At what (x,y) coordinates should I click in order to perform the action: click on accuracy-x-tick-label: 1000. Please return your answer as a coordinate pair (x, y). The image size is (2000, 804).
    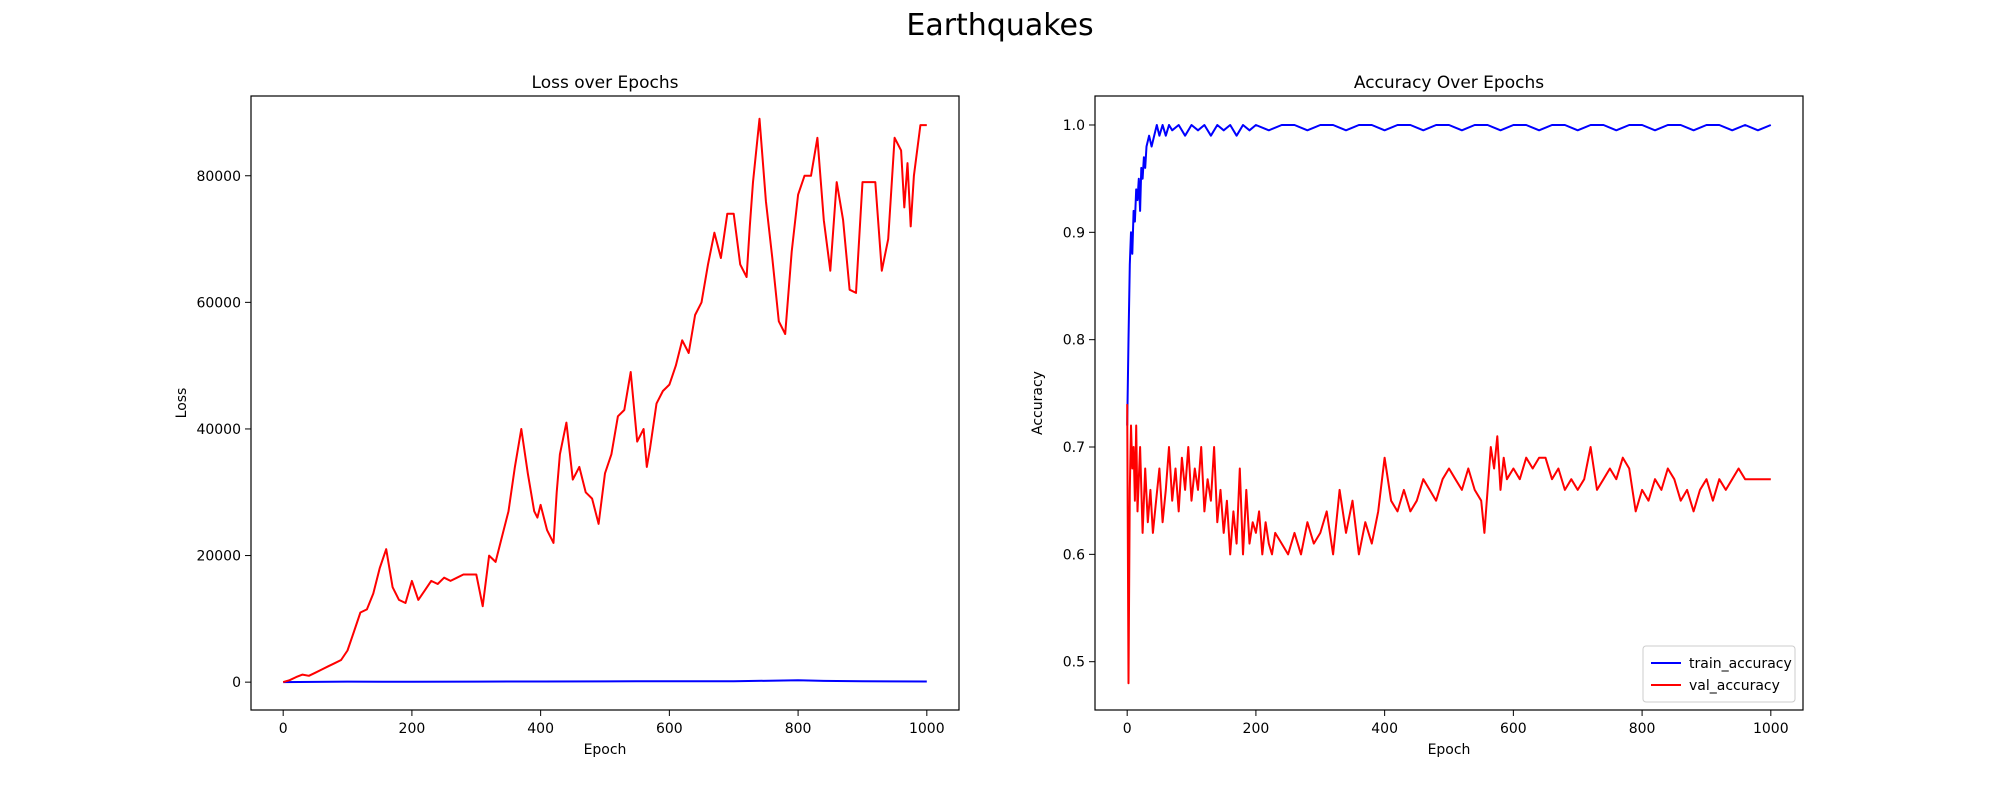
    Looking at the image, I should click on (1771, 729).